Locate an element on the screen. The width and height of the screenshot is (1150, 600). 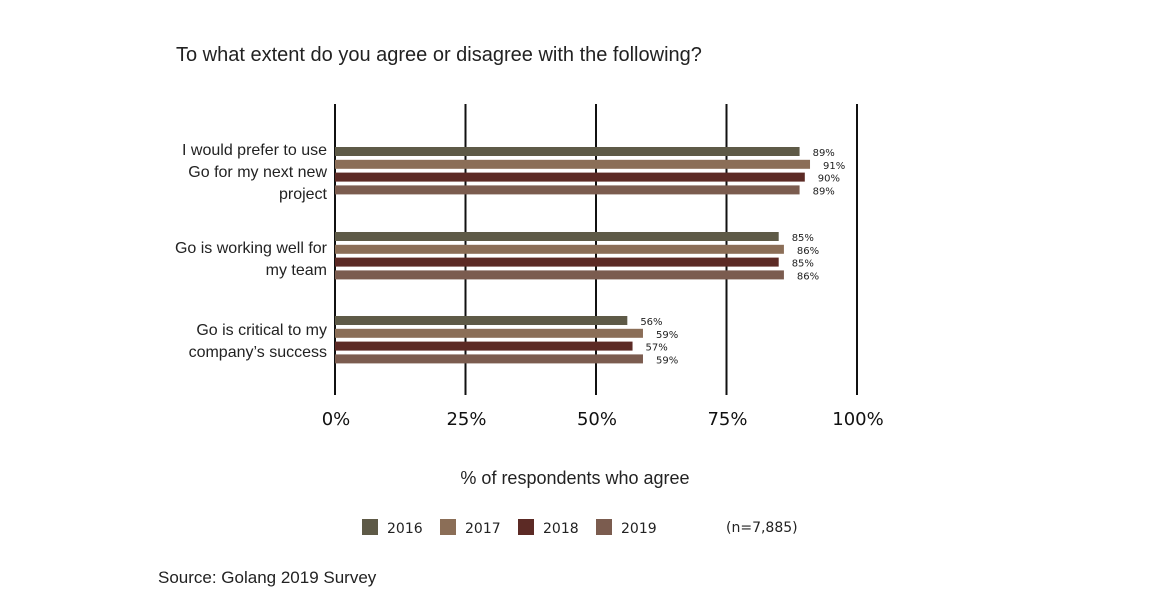
legend: 2016 2017 2018 2019 is located at coordinates (509, 528).